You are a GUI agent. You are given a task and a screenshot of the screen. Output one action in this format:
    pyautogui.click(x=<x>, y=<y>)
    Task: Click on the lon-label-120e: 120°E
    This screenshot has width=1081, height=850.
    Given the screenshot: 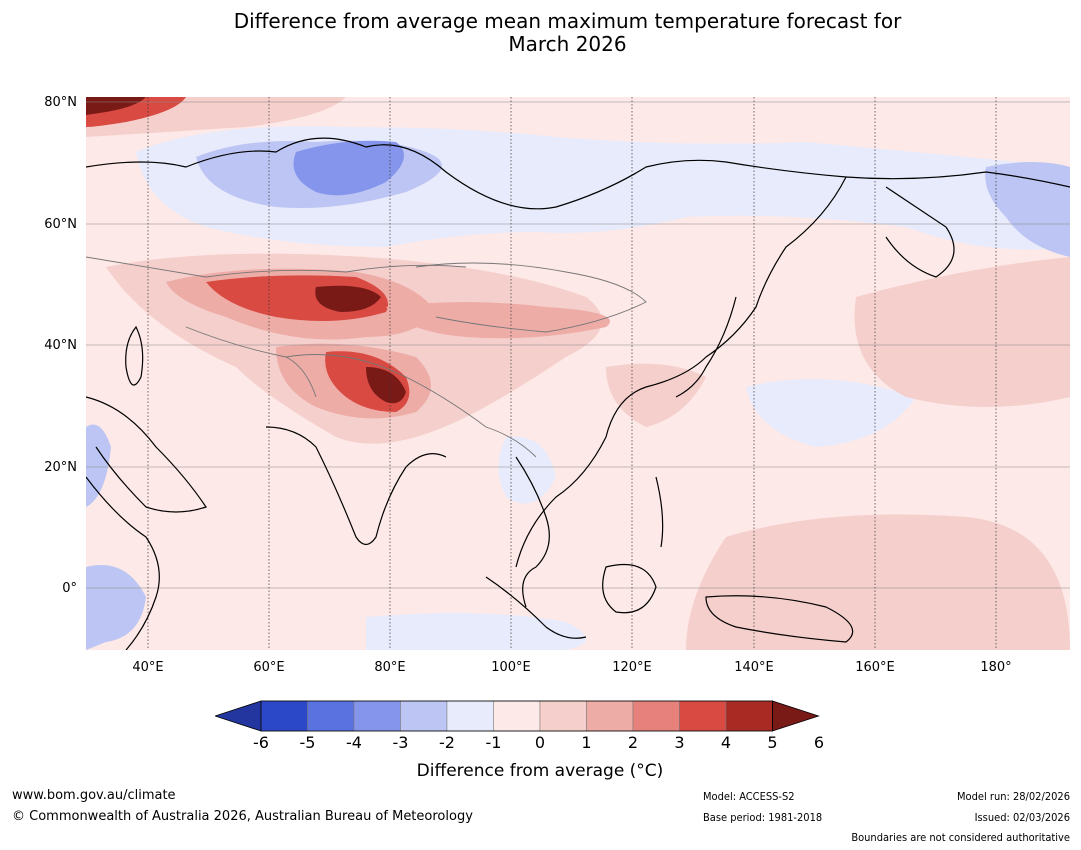 What is the action you would take?
    pyautogui.click(x=632, y=667)
    